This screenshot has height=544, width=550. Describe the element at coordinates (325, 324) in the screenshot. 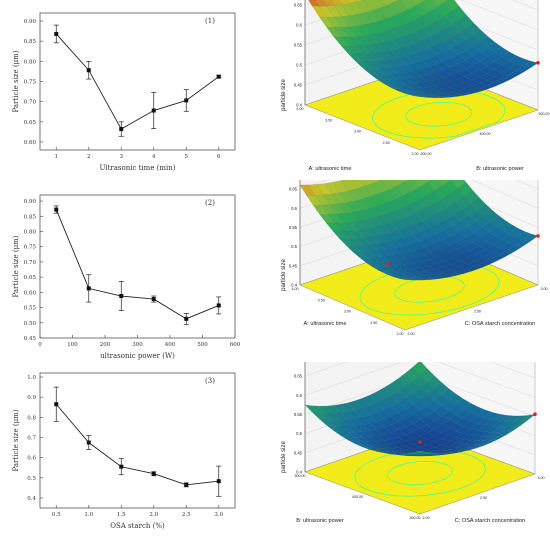

I see `x-axis-label: A: ultrasonic time` at that location.